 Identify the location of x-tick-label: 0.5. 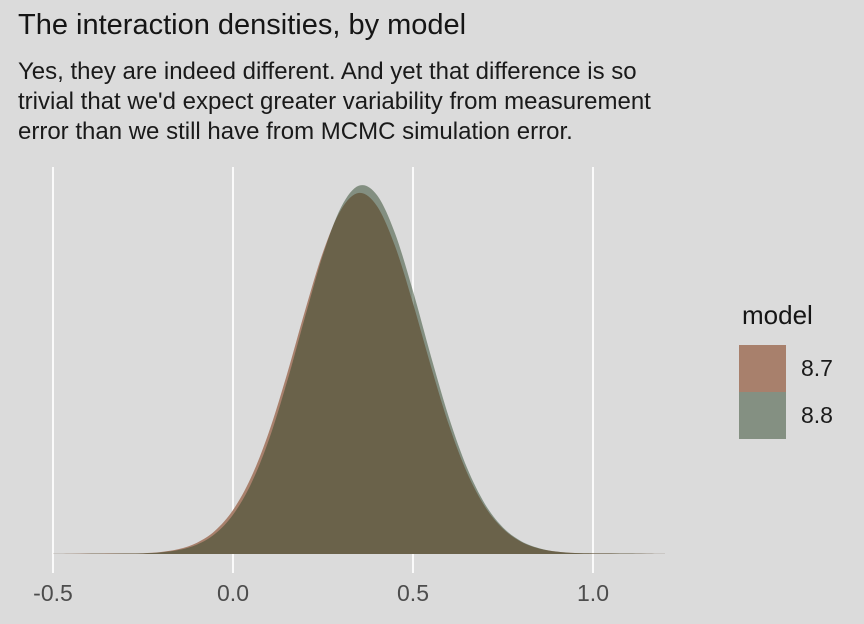
(413, 593).